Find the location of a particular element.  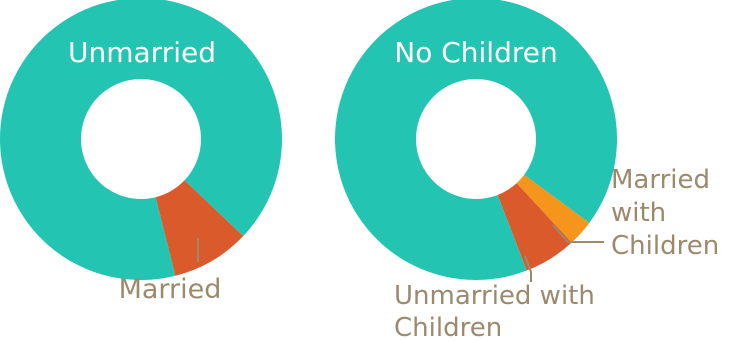

slice-label-married-with-children-line2: with is located at coordinates (638, 213).